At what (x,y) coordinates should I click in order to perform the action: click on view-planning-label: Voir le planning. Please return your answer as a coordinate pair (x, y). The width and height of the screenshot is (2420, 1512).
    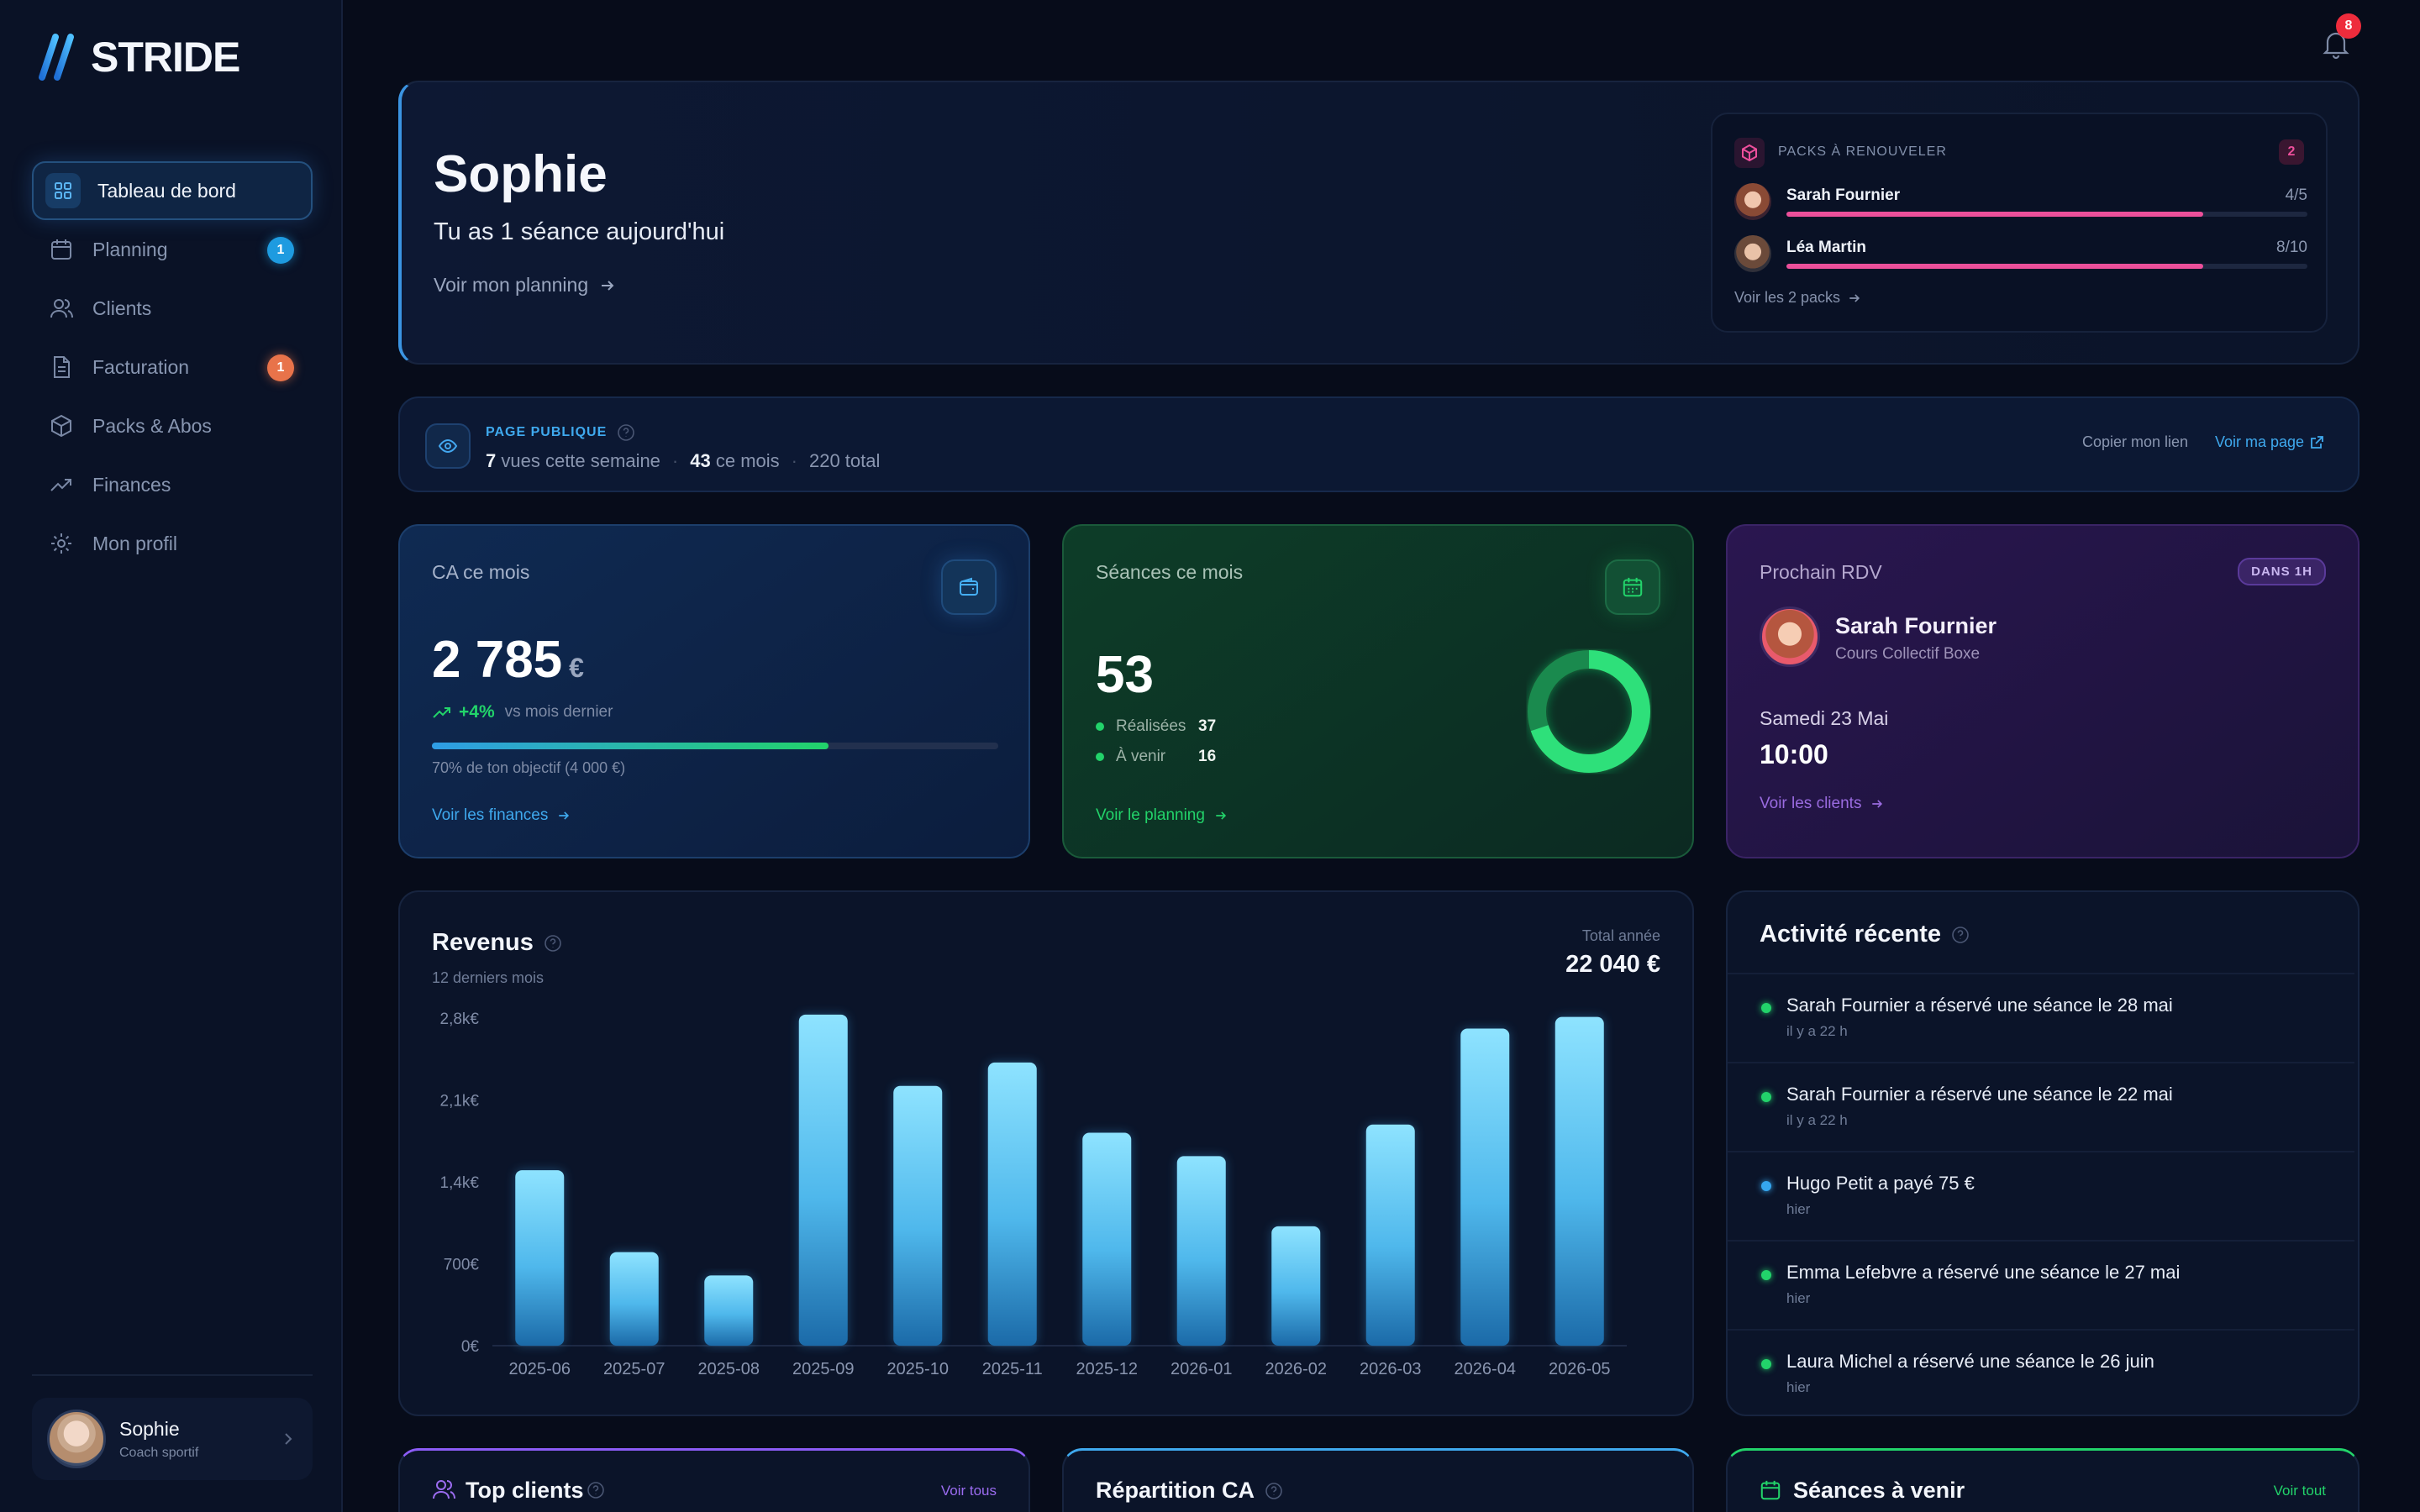
    Looking at the image, I should click on (1150, 815).